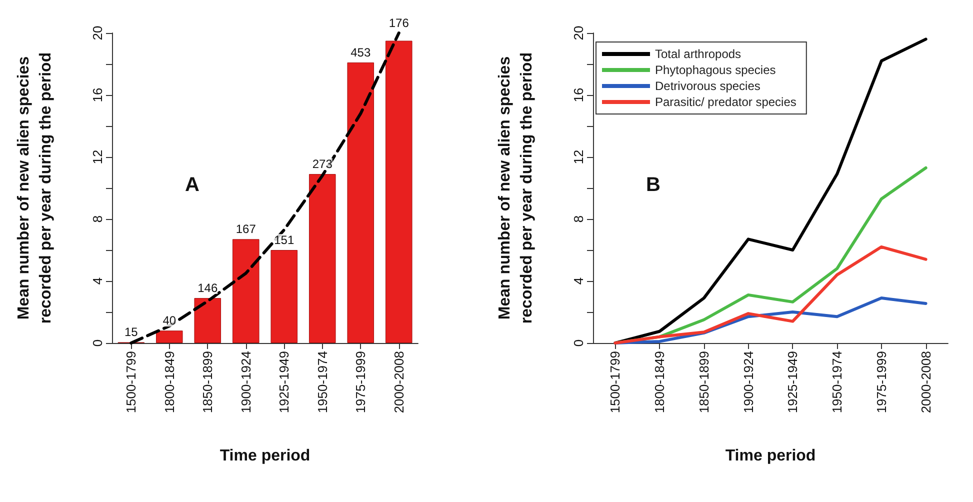  Describe the element at coordinates (246, 229) in the screenshot. I see `annotation: 167` at that location.